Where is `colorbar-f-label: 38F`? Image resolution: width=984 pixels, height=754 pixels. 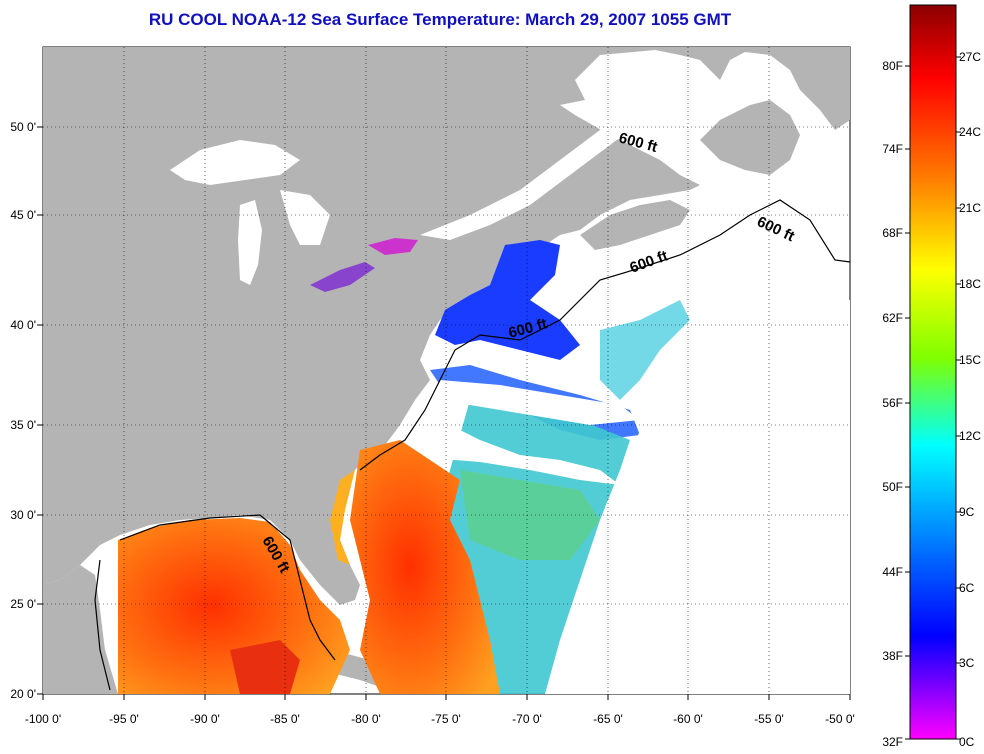 colorbar-f-label: 38F is located at coordinates (892, 656).